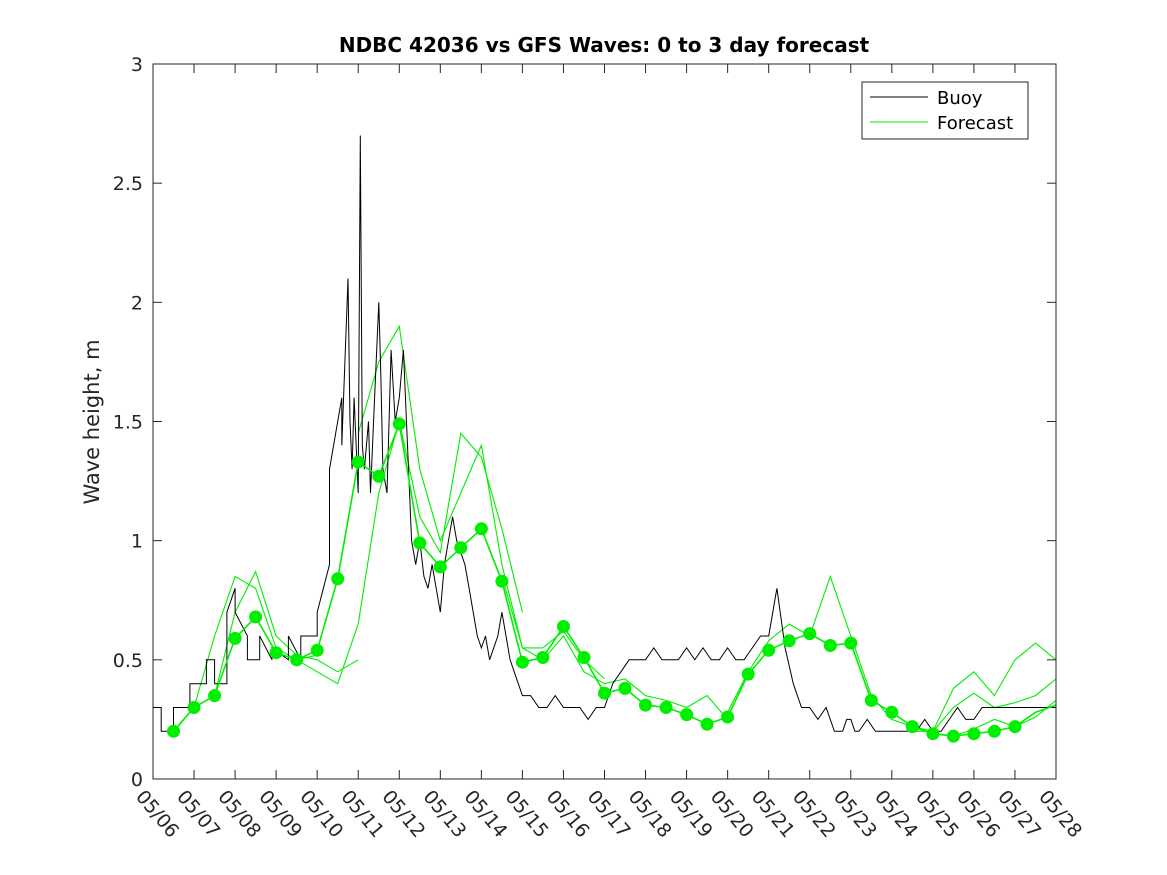  I want to click on y-tick-label: 1, so click(137, 542).